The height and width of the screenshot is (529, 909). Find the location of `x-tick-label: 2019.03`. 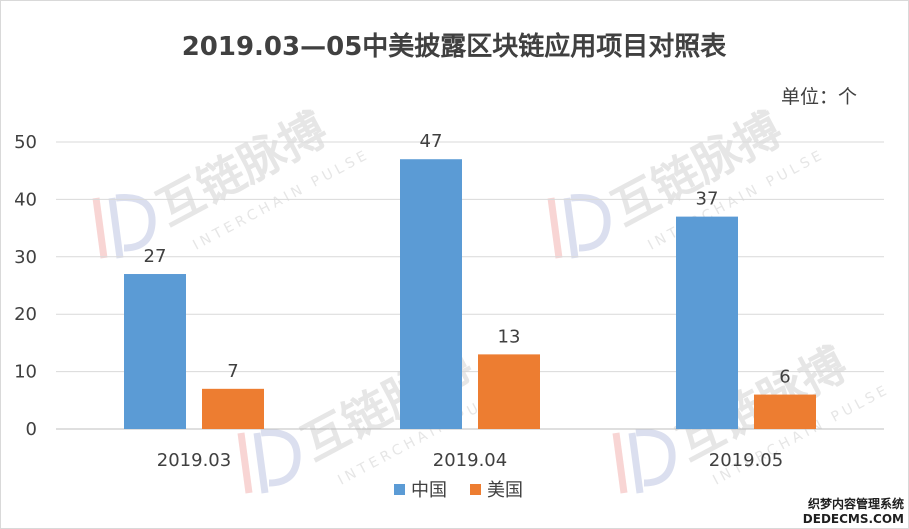

x-tick-label: 2019.03 is located at coordinates (194, 460).